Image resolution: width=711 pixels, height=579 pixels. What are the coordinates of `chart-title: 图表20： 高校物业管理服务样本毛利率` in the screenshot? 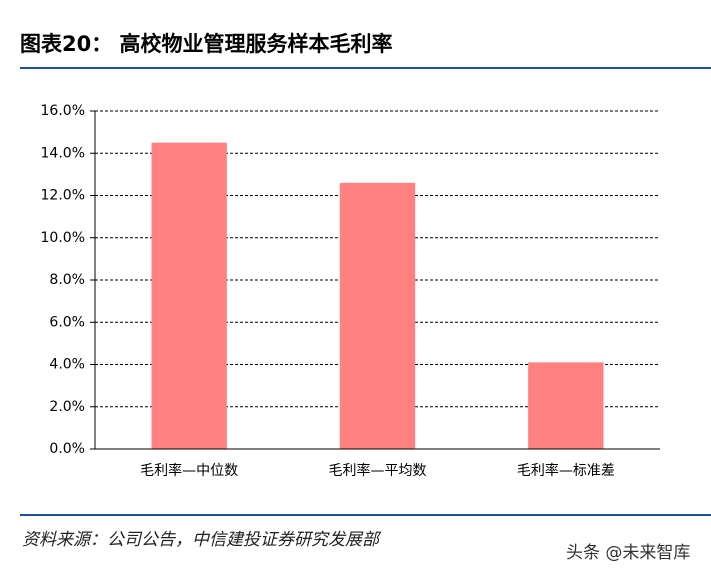 It's located at (206, 44).